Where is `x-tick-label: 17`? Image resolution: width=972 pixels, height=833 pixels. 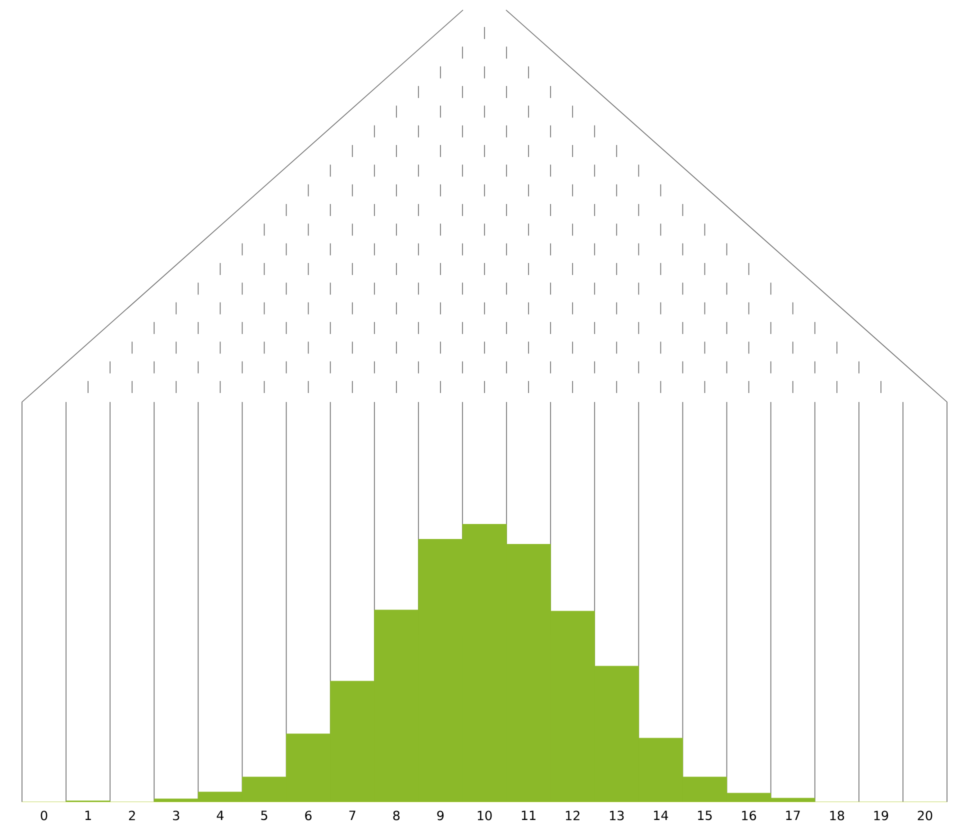 x-tick-label: 17 is located at coordinates (793, 815).